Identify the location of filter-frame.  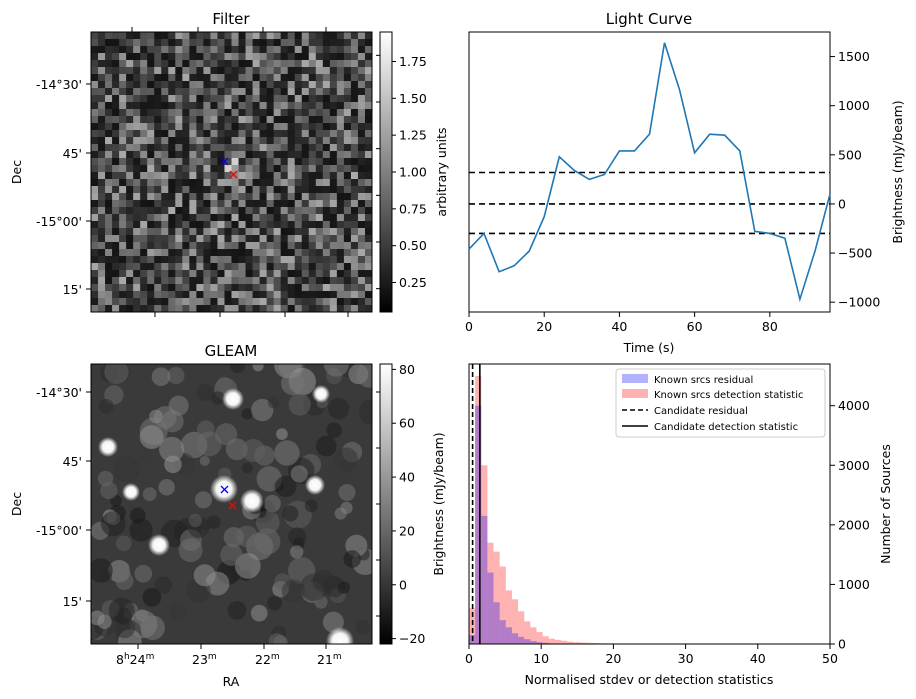
(231, 172).